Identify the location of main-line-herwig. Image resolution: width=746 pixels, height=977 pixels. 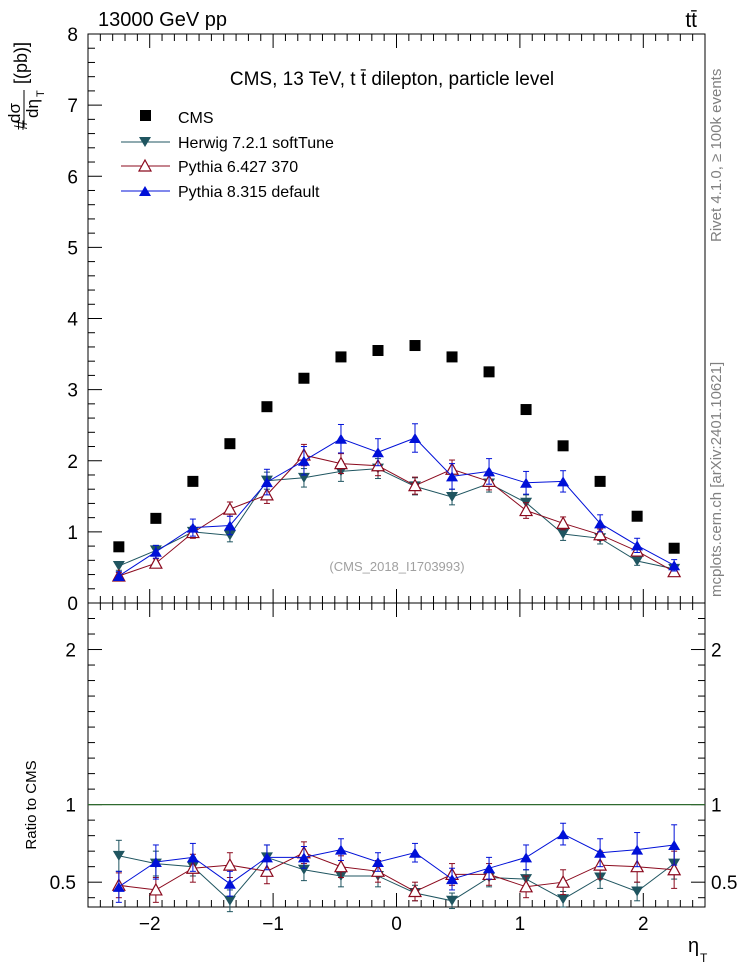
(396, 519).